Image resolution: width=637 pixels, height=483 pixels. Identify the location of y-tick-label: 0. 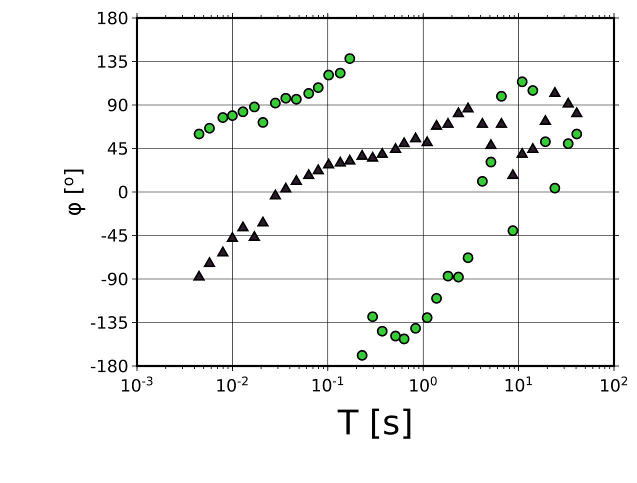
(123, 192).